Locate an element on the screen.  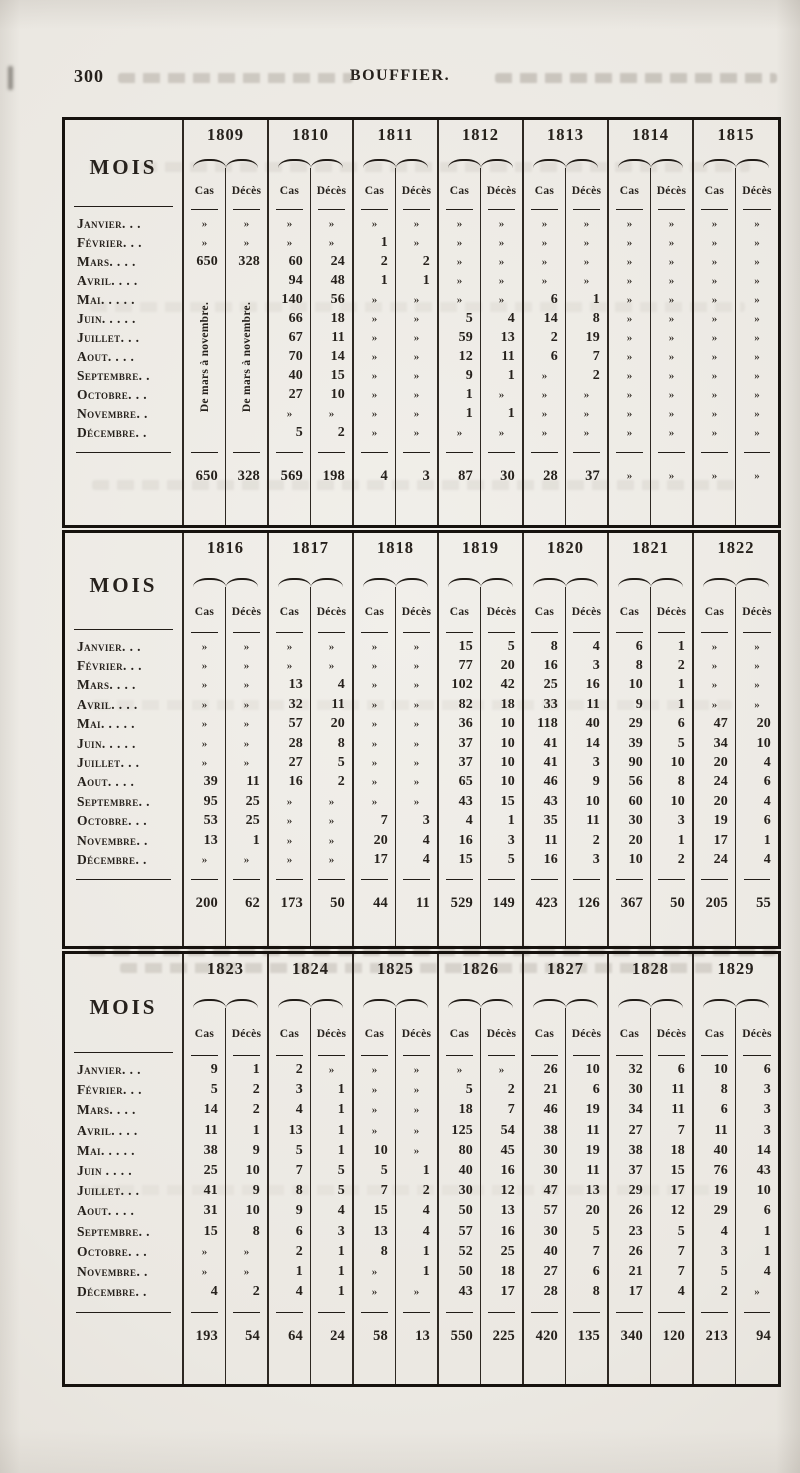
value-text: 45 is located at coordinates (507, 1150).